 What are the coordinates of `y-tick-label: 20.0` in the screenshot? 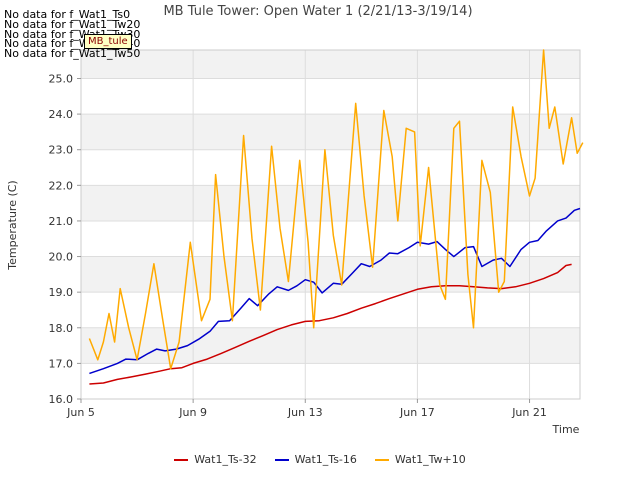 It's located at (61, 257).